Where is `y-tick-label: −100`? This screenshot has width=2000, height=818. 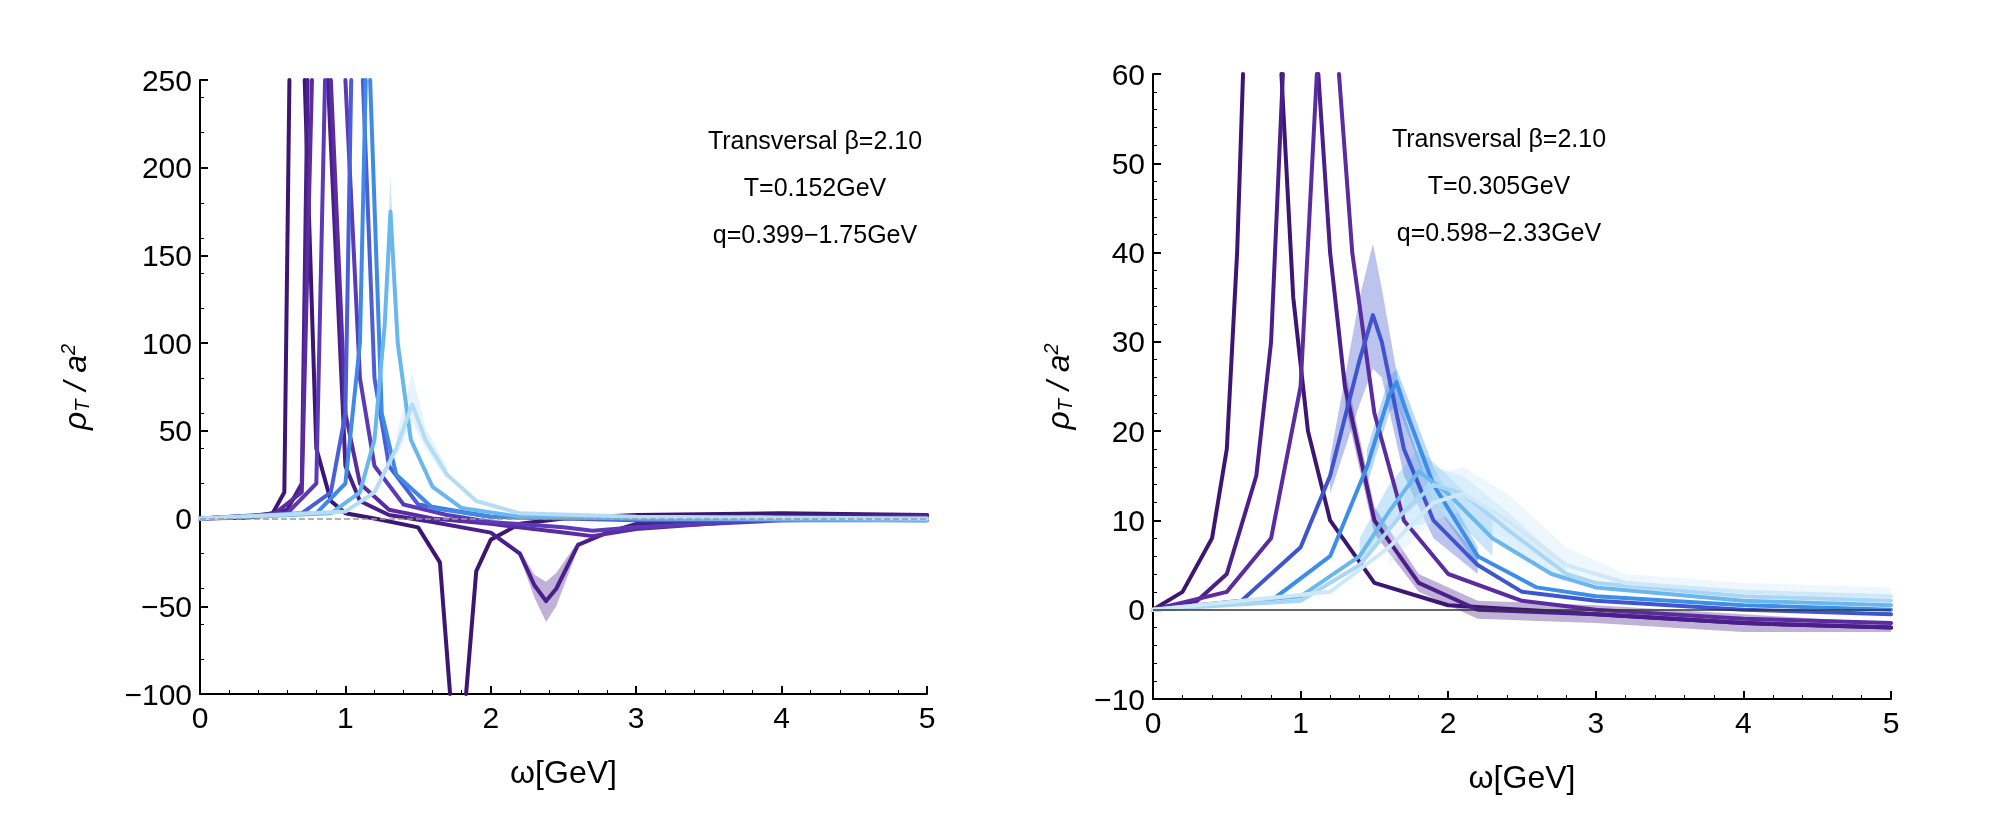 y-tick-label: −100 is located at coordinates (158, 694).